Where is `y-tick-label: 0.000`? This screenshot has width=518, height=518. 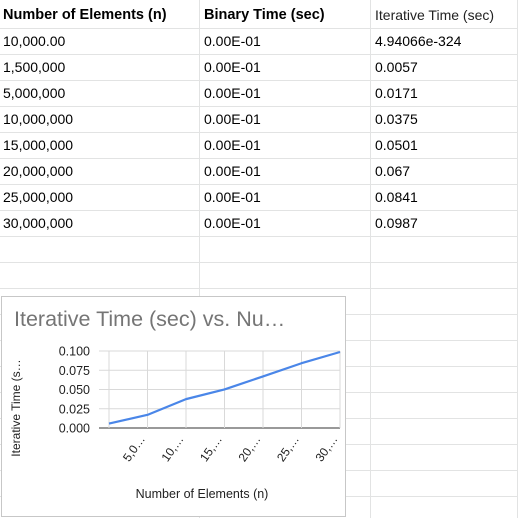 y-tick-label: 0.000 is located at coordinates (74, 429).